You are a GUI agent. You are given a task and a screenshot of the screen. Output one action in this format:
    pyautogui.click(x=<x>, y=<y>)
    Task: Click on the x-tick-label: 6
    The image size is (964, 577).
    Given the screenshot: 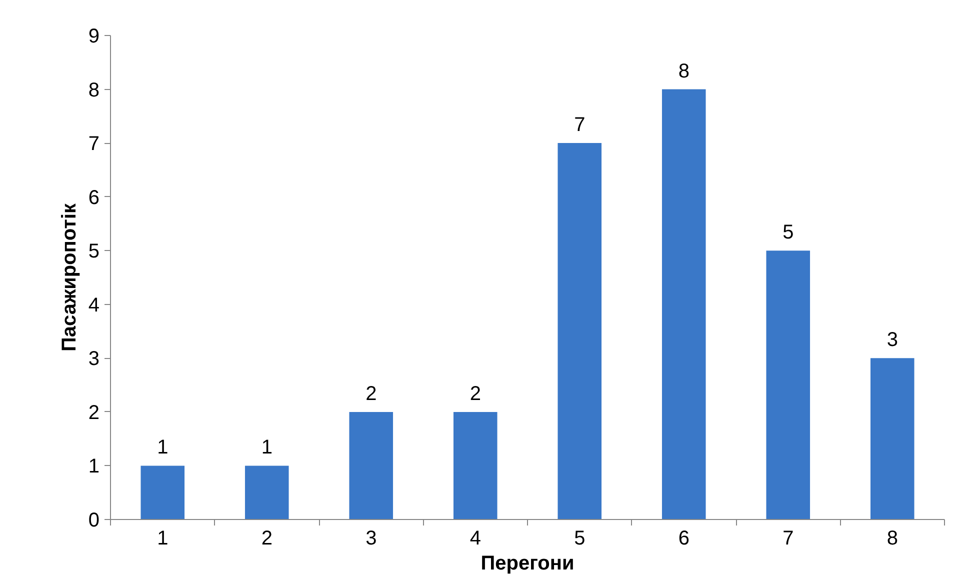 What is the action you would take?
    pyautogui.click(x=684, y=539)
    